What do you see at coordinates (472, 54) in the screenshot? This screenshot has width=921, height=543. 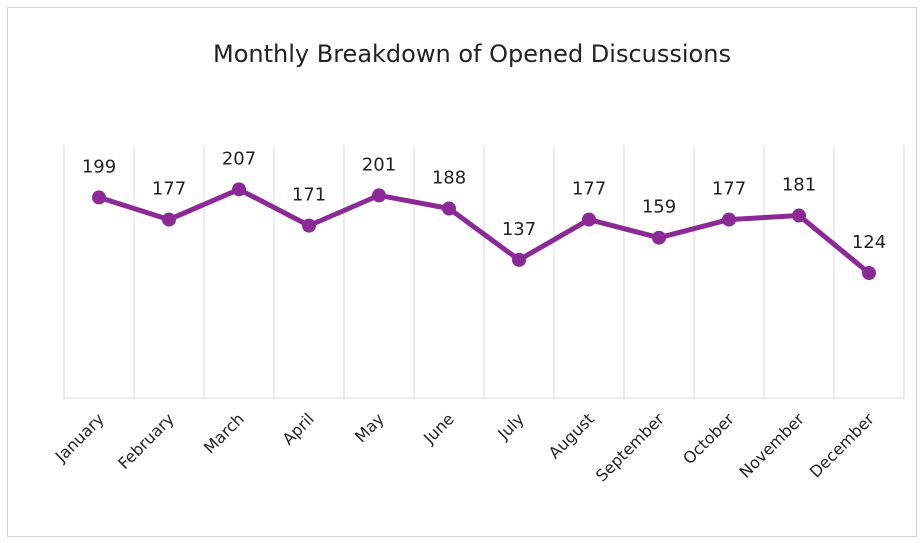 I see `chart-title: Monthly Breakdown of Opened Discussions` at bounding box center [472, 54].